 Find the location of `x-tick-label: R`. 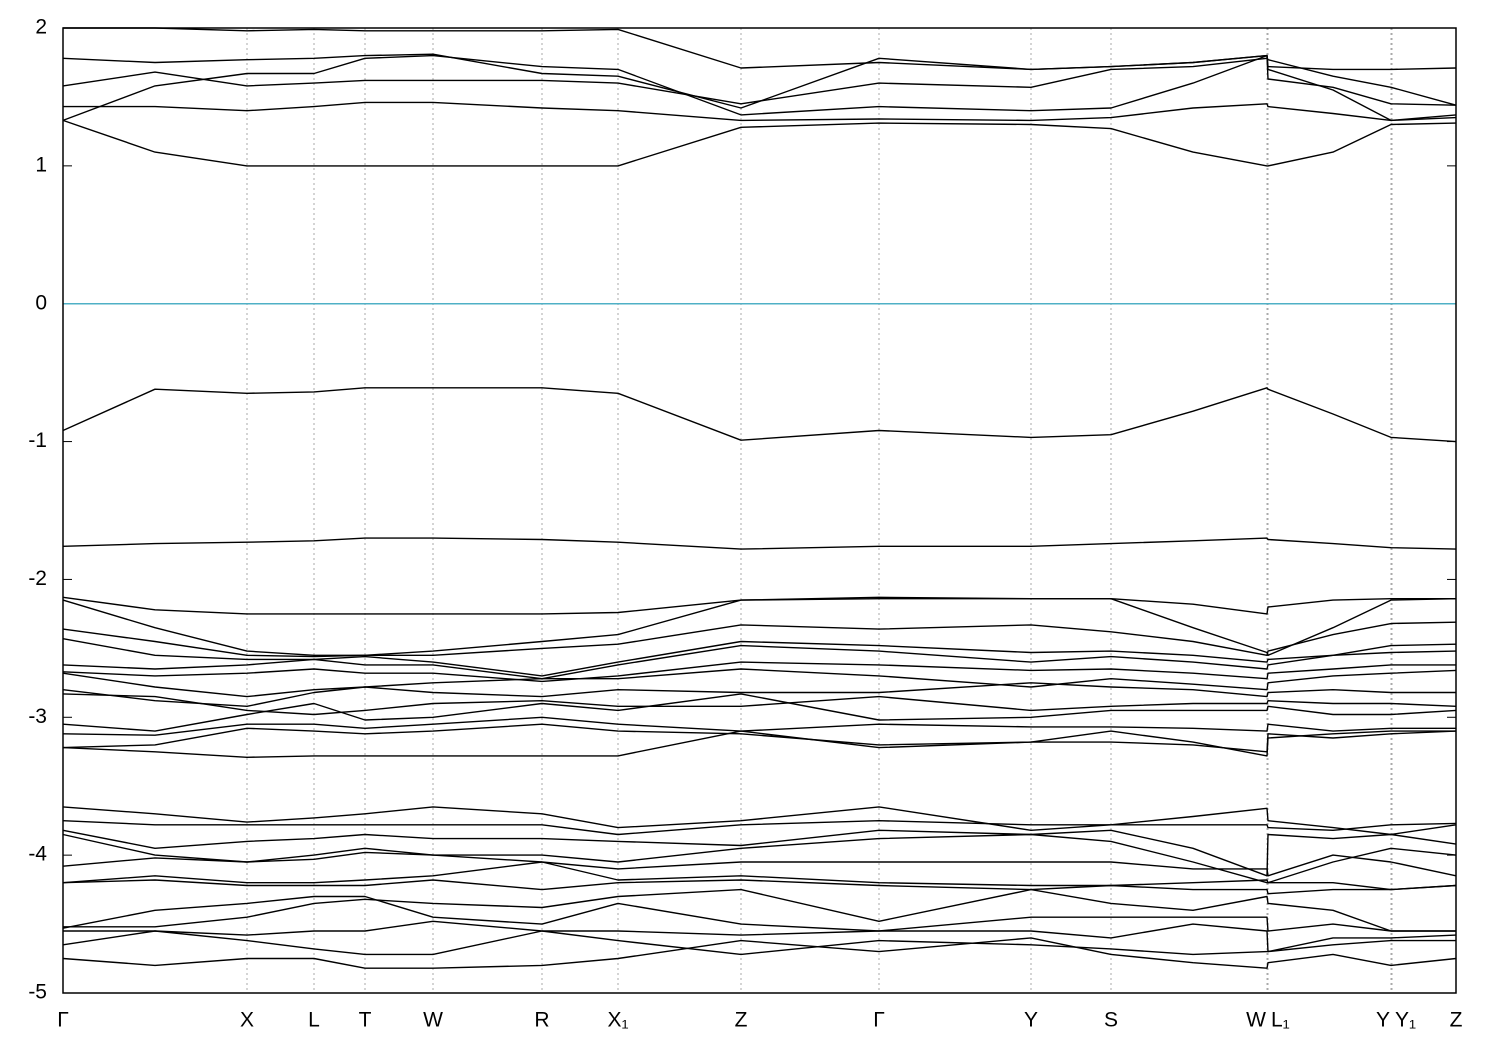

x-tick-label: R is located at coordinates (541, 1020).